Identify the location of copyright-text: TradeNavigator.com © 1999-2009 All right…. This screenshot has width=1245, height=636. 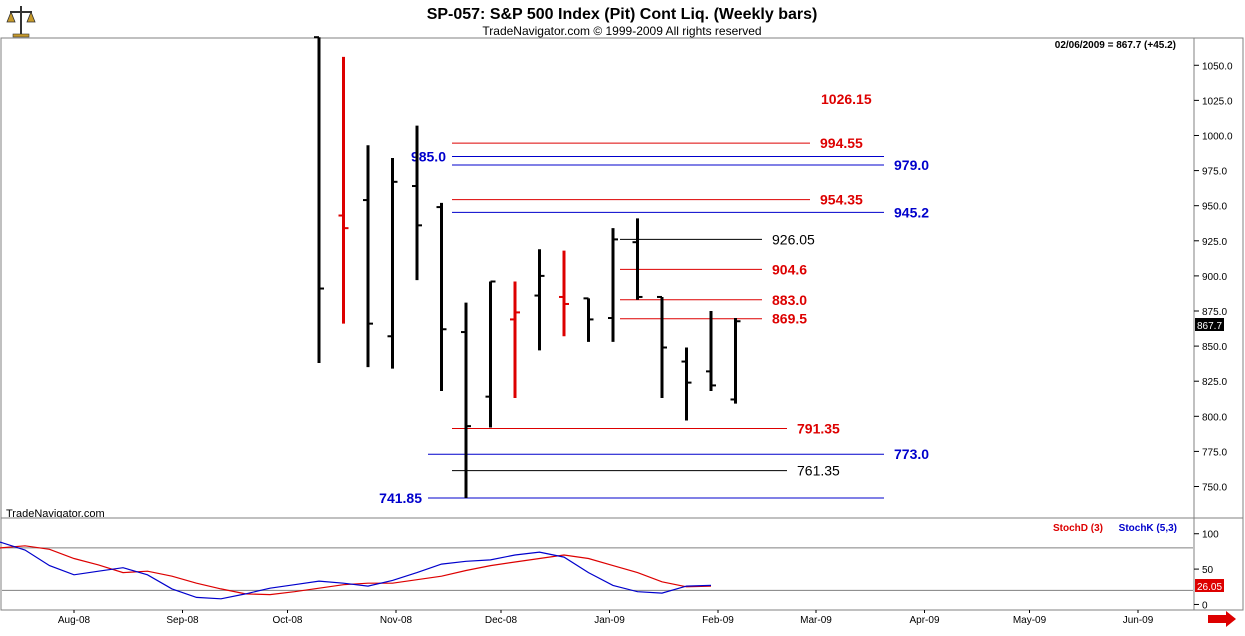
(621, 31).